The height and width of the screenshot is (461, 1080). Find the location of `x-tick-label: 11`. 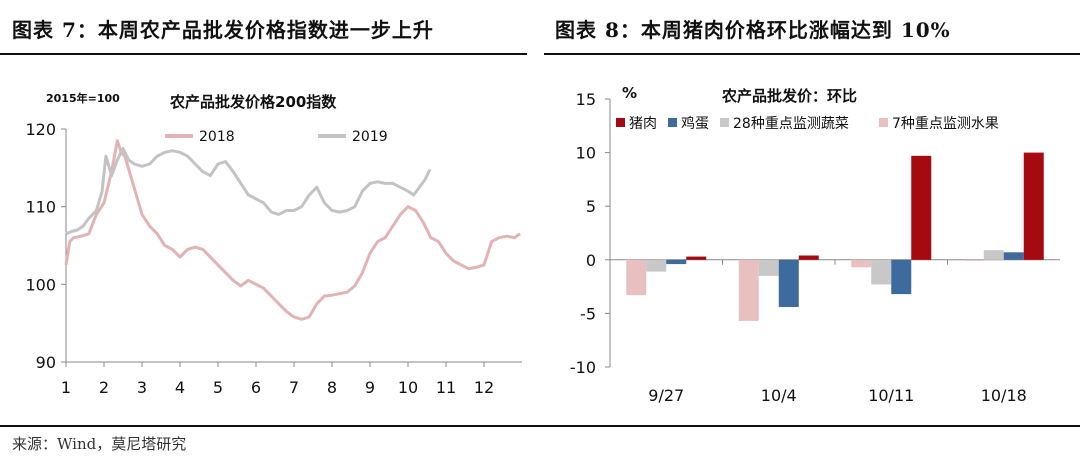

x-tick-label: 11 is located at coordinates (446, 387).